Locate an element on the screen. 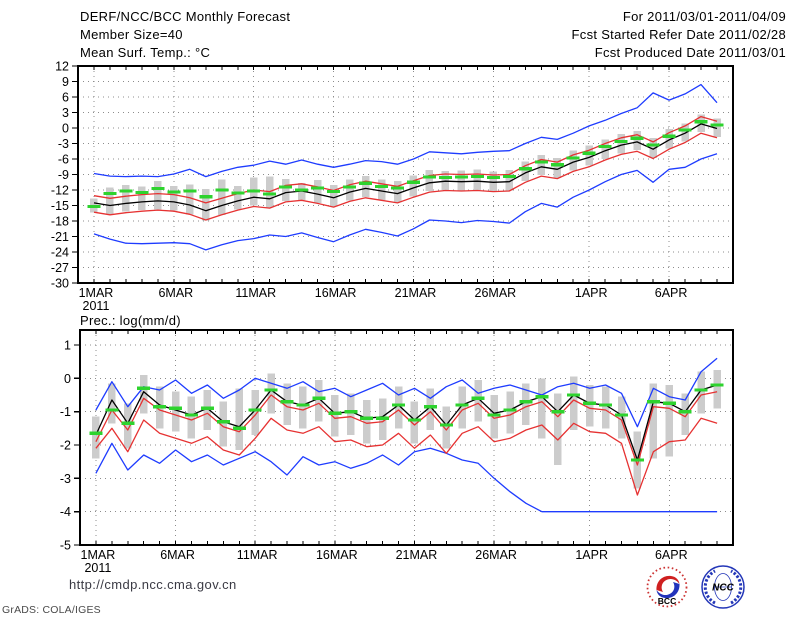 This screenshot has height=618, width=800. ncc-logo-outline is located at coordinates (723, 587).